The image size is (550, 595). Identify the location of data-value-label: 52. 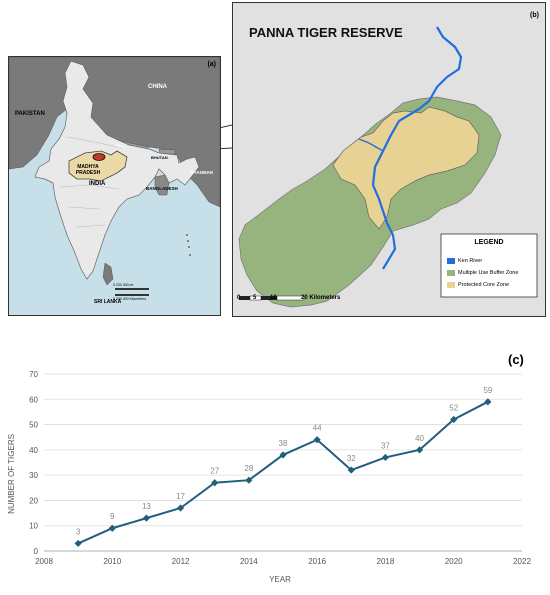
(453, 408).